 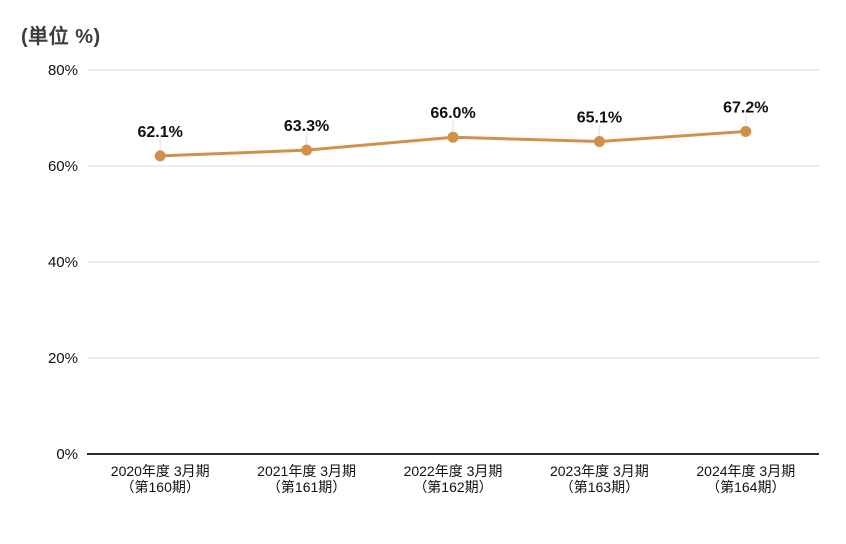 What do you see at coordinates (452, 113) in the screenshot?
I see `data-point-label: 66.0%` at bounding box center [452, 113].